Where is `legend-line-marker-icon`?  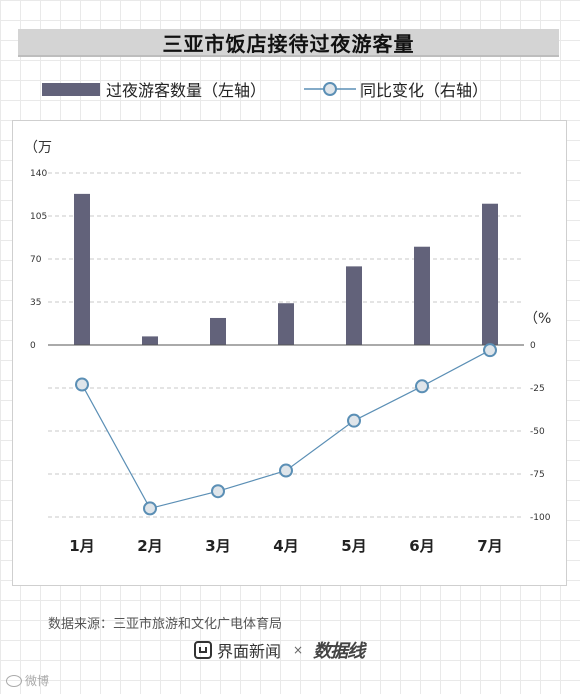 legend-line-marker-icon is located at coordinates (330, 89).